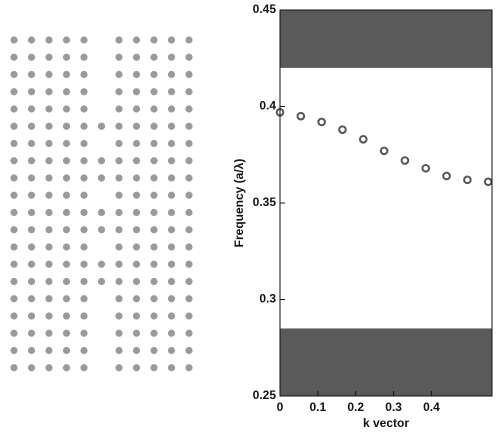 The width and height of the screenshot is (500, 439). I want to click on y-tick-label: 0.3, so click(267, 299).